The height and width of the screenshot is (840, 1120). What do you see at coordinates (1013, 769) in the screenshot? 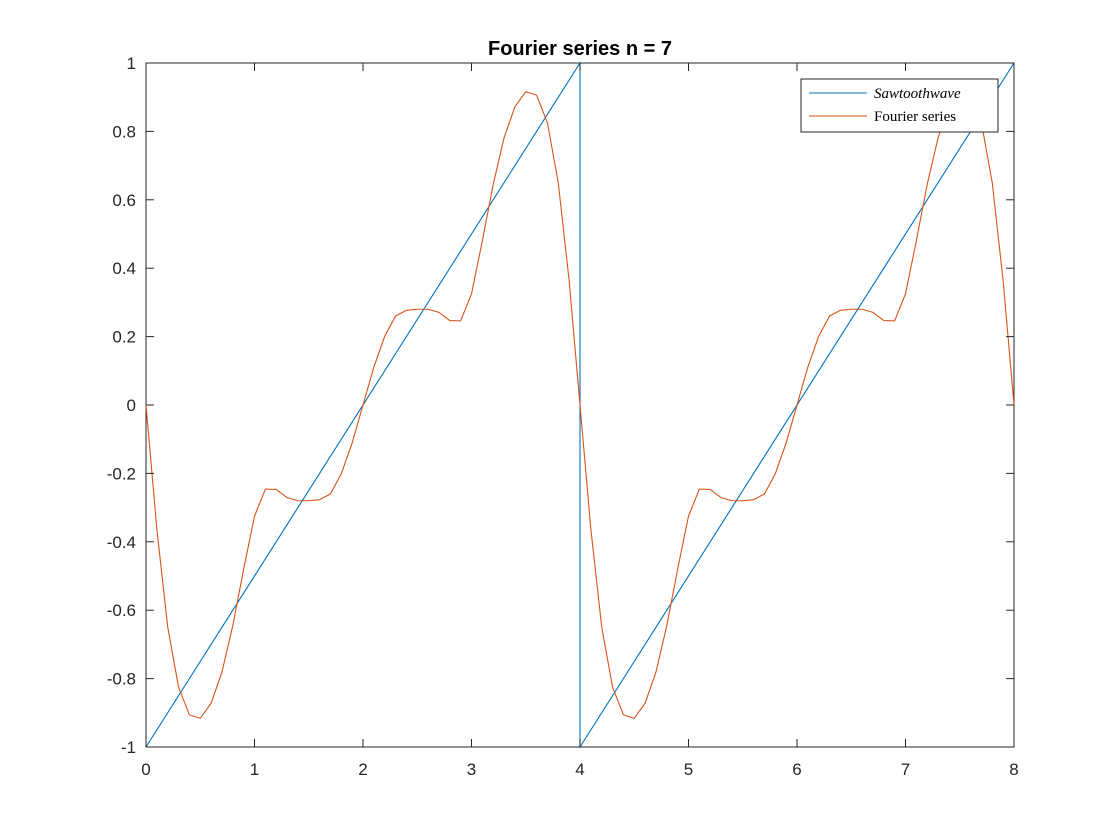
I see `x-tick-label: 8` at bounding box center [1013, 769].